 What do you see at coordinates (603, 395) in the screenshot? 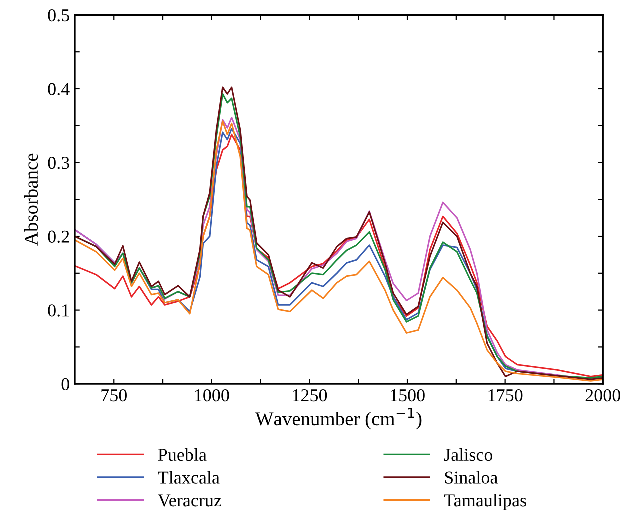
I see `x-tick-label: 2000` at bounding box center [603, 395].